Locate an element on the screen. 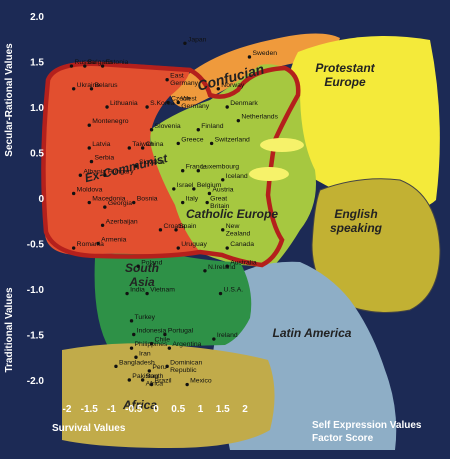 The width and height of the screenshot is (450, 459). country-label: Iran is located at coordinates (145, 353).